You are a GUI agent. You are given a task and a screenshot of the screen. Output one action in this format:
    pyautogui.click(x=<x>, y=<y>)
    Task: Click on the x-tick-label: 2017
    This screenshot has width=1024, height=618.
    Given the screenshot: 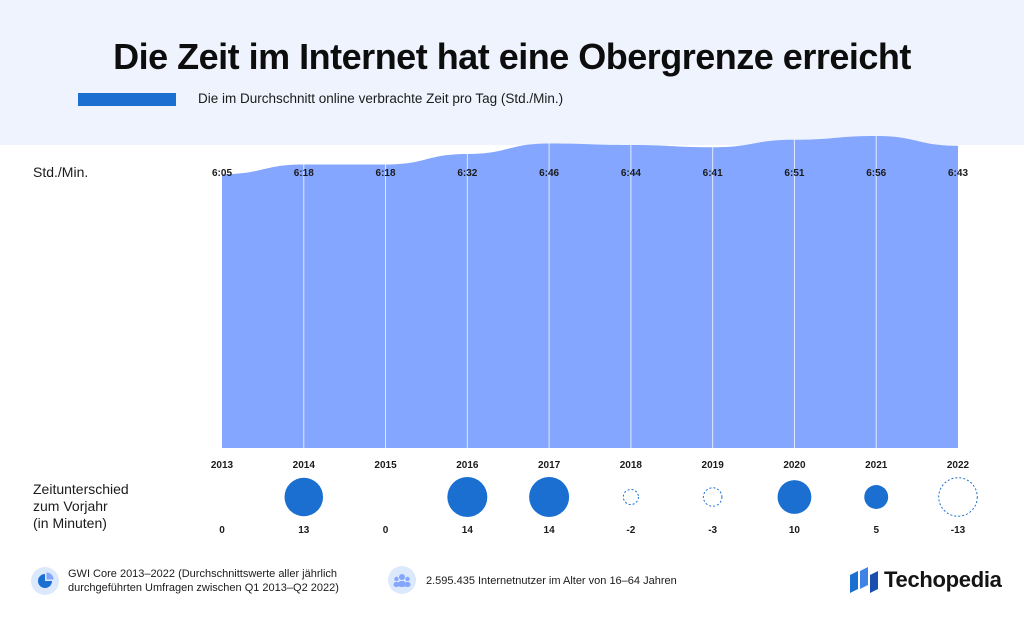 What is the action you would take?
    pyautogui.click(x=549, y=465)
    